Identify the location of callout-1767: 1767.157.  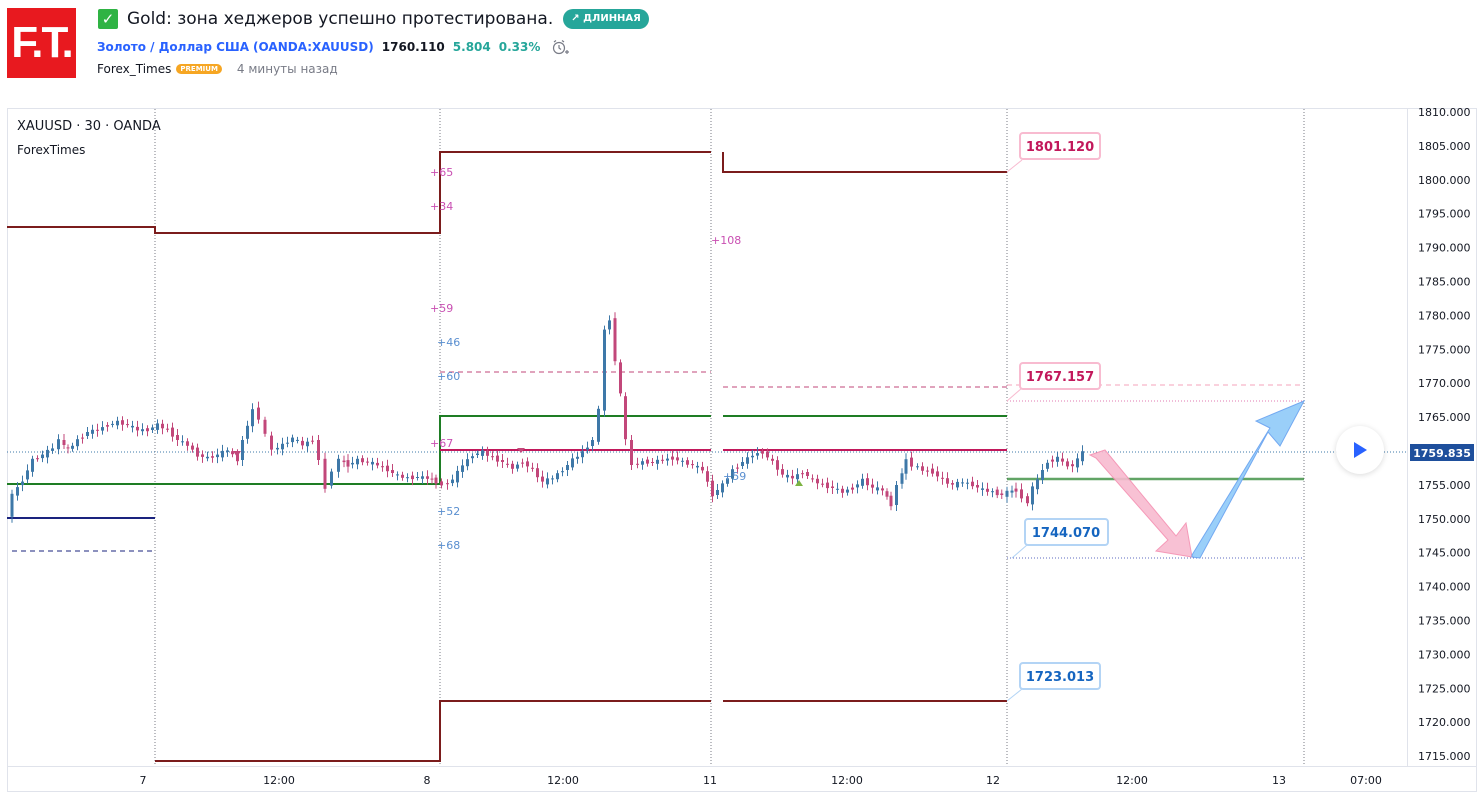
(1053, 382).